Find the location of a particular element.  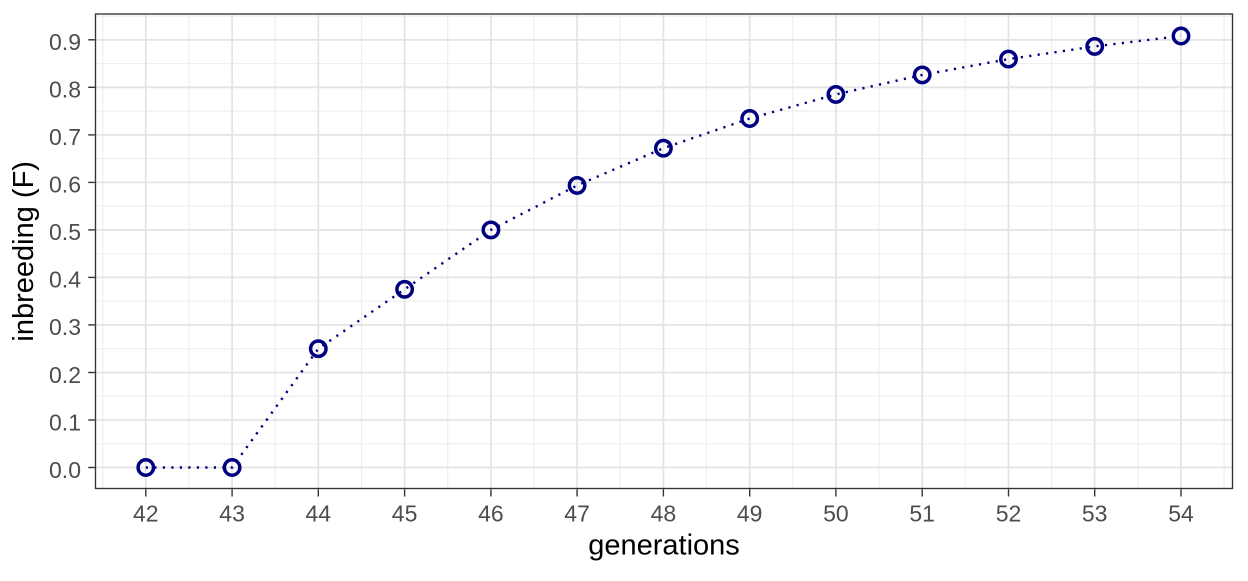

svg-text: 48 is located at coordinates (664, 513).